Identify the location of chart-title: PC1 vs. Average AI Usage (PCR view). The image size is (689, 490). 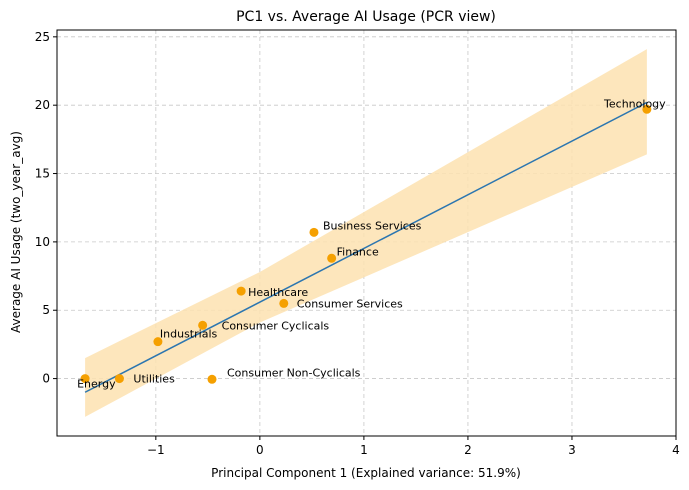
(366, 17).